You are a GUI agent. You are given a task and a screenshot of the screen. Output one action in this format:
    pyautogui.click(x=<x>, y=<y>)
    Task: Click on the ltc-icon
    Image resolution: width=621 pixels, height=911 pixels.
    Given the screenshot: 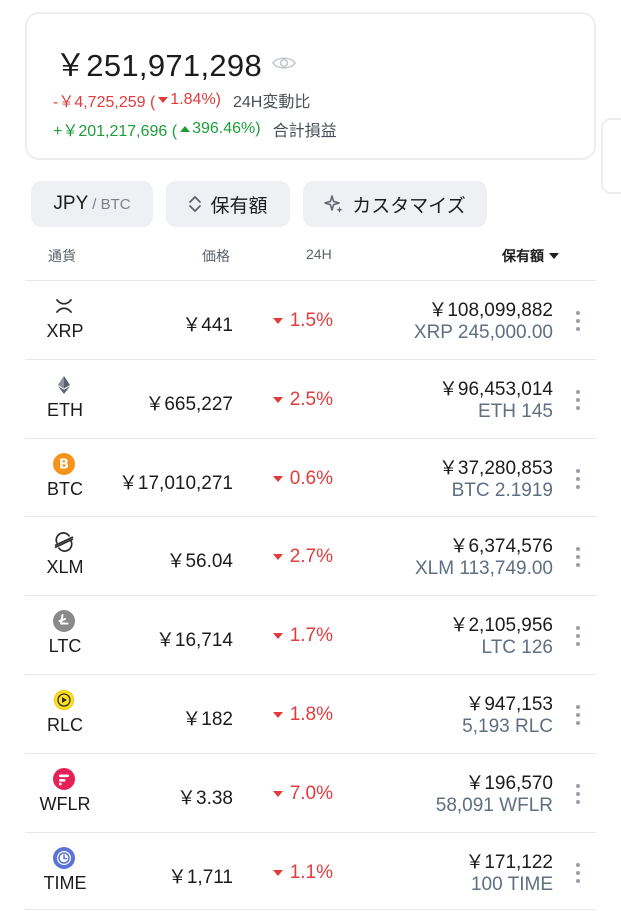 What is the action you would take?
    pyautogui.click(x=64, y=621)
    